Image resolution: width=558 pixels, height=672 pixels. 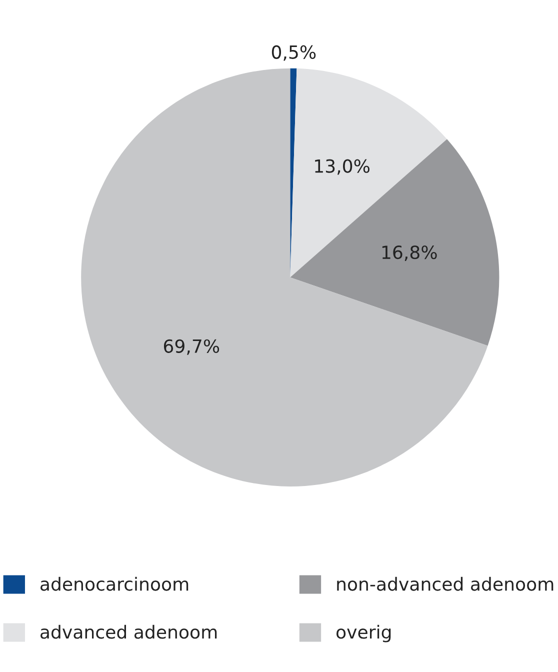 I want to click on legend-label: advanced adenoom, so click(x=128, y=631).